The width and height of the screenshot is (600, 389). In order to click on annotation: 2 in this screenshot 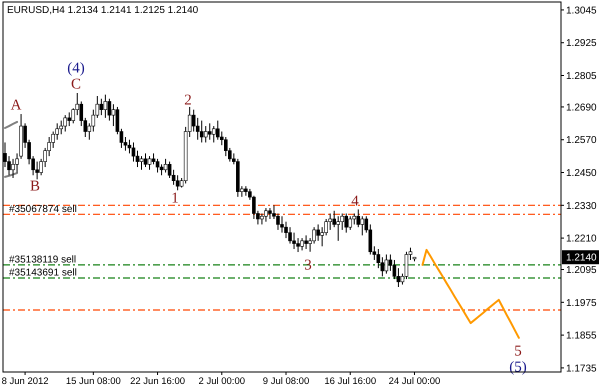, I will do `click(188, 100)`.